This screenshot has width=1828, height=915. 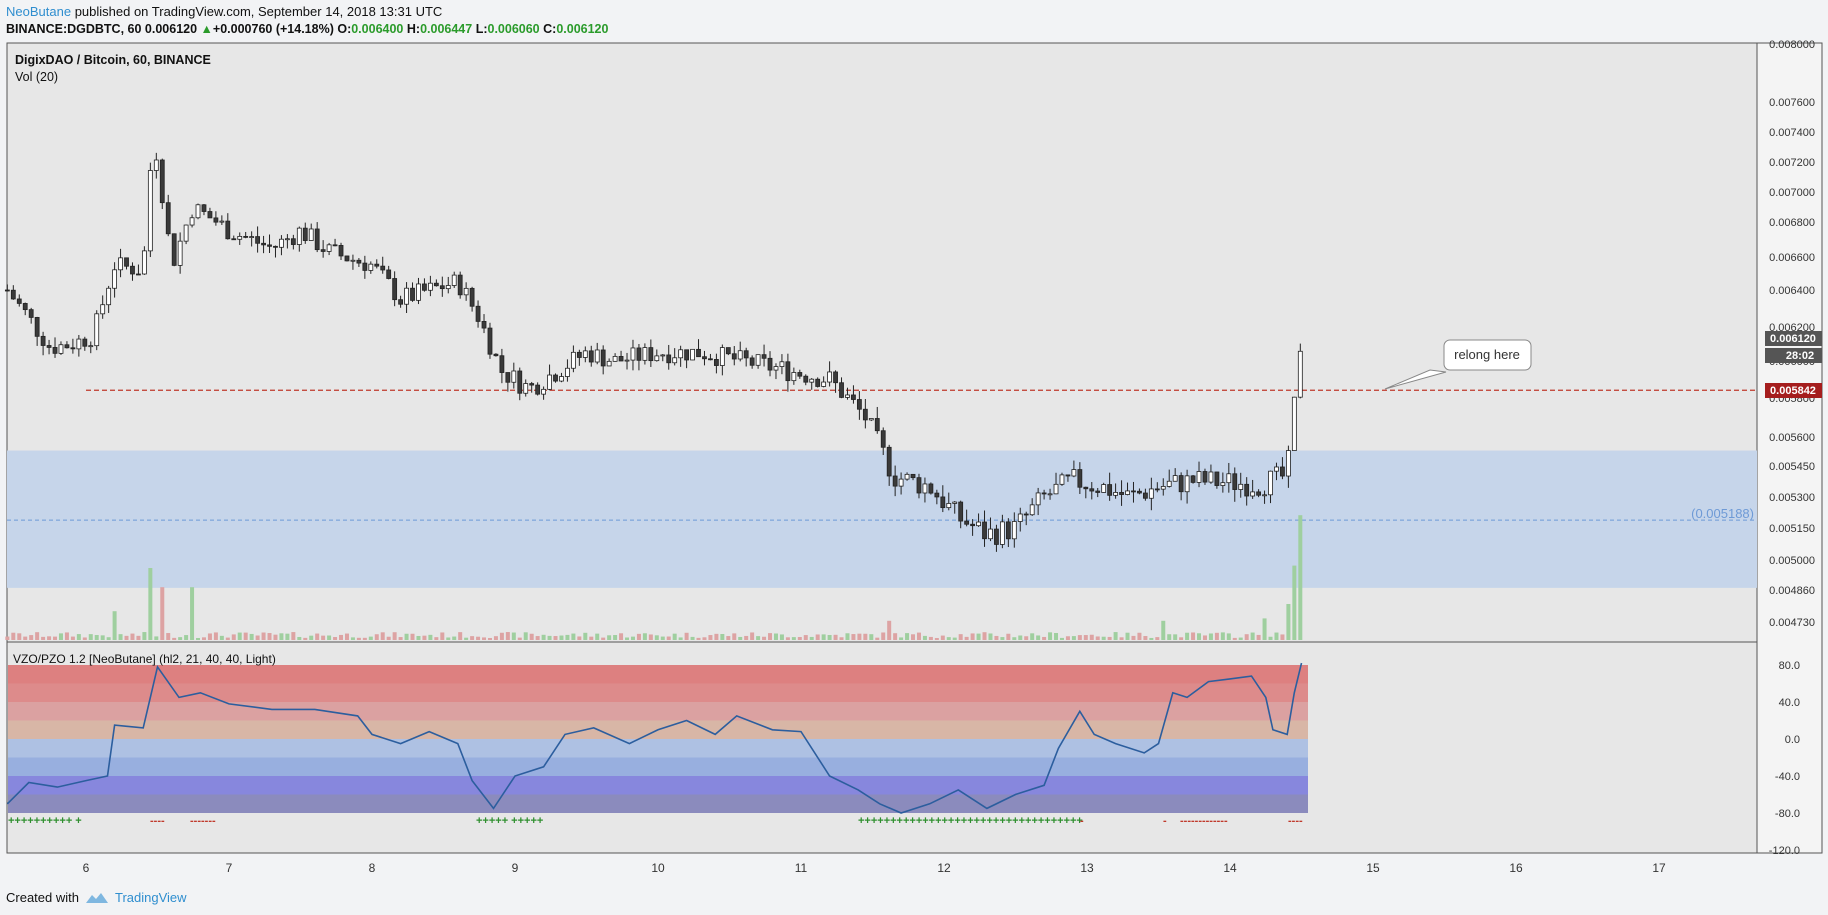 What do you see at coordinates (1792, 529) in the screenshot?
I see `price-tick-label: 0.005150` at bounding box center [1792, 529].